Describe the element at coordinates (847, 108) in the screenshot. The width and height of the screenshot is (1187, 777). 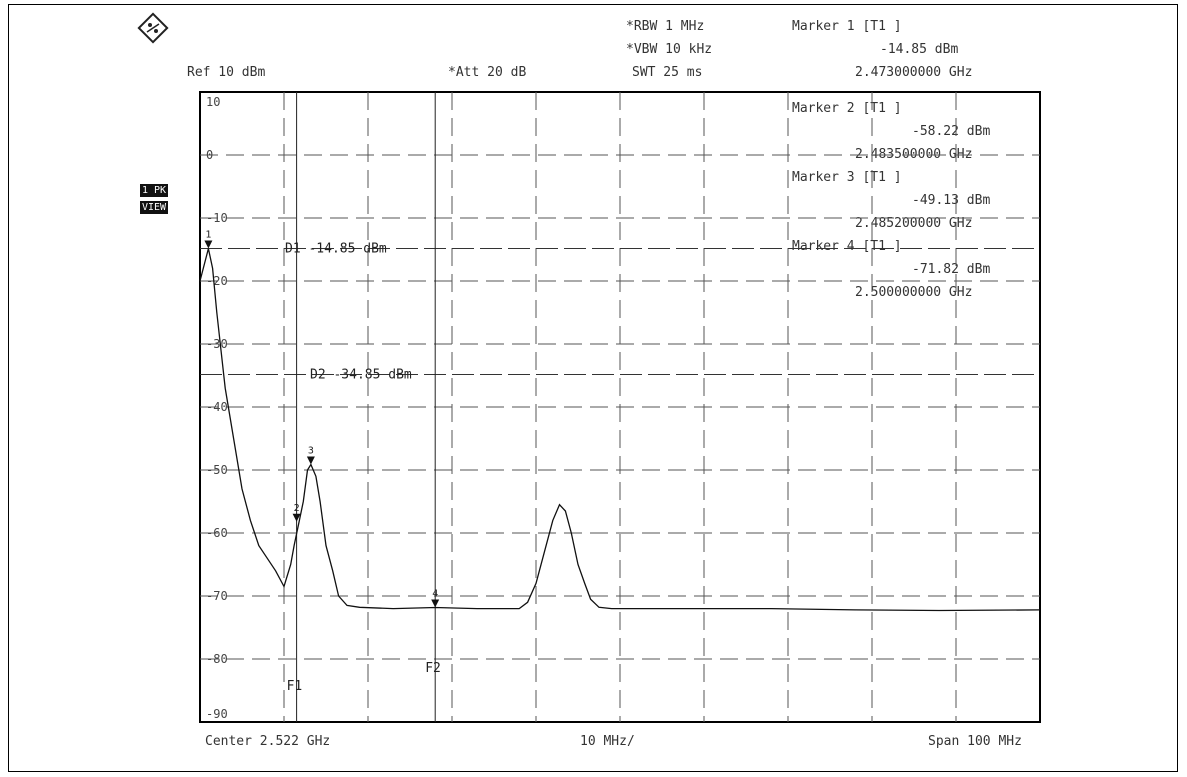
I see `marker2-label: Marker 2 [T1 ]` at that location.